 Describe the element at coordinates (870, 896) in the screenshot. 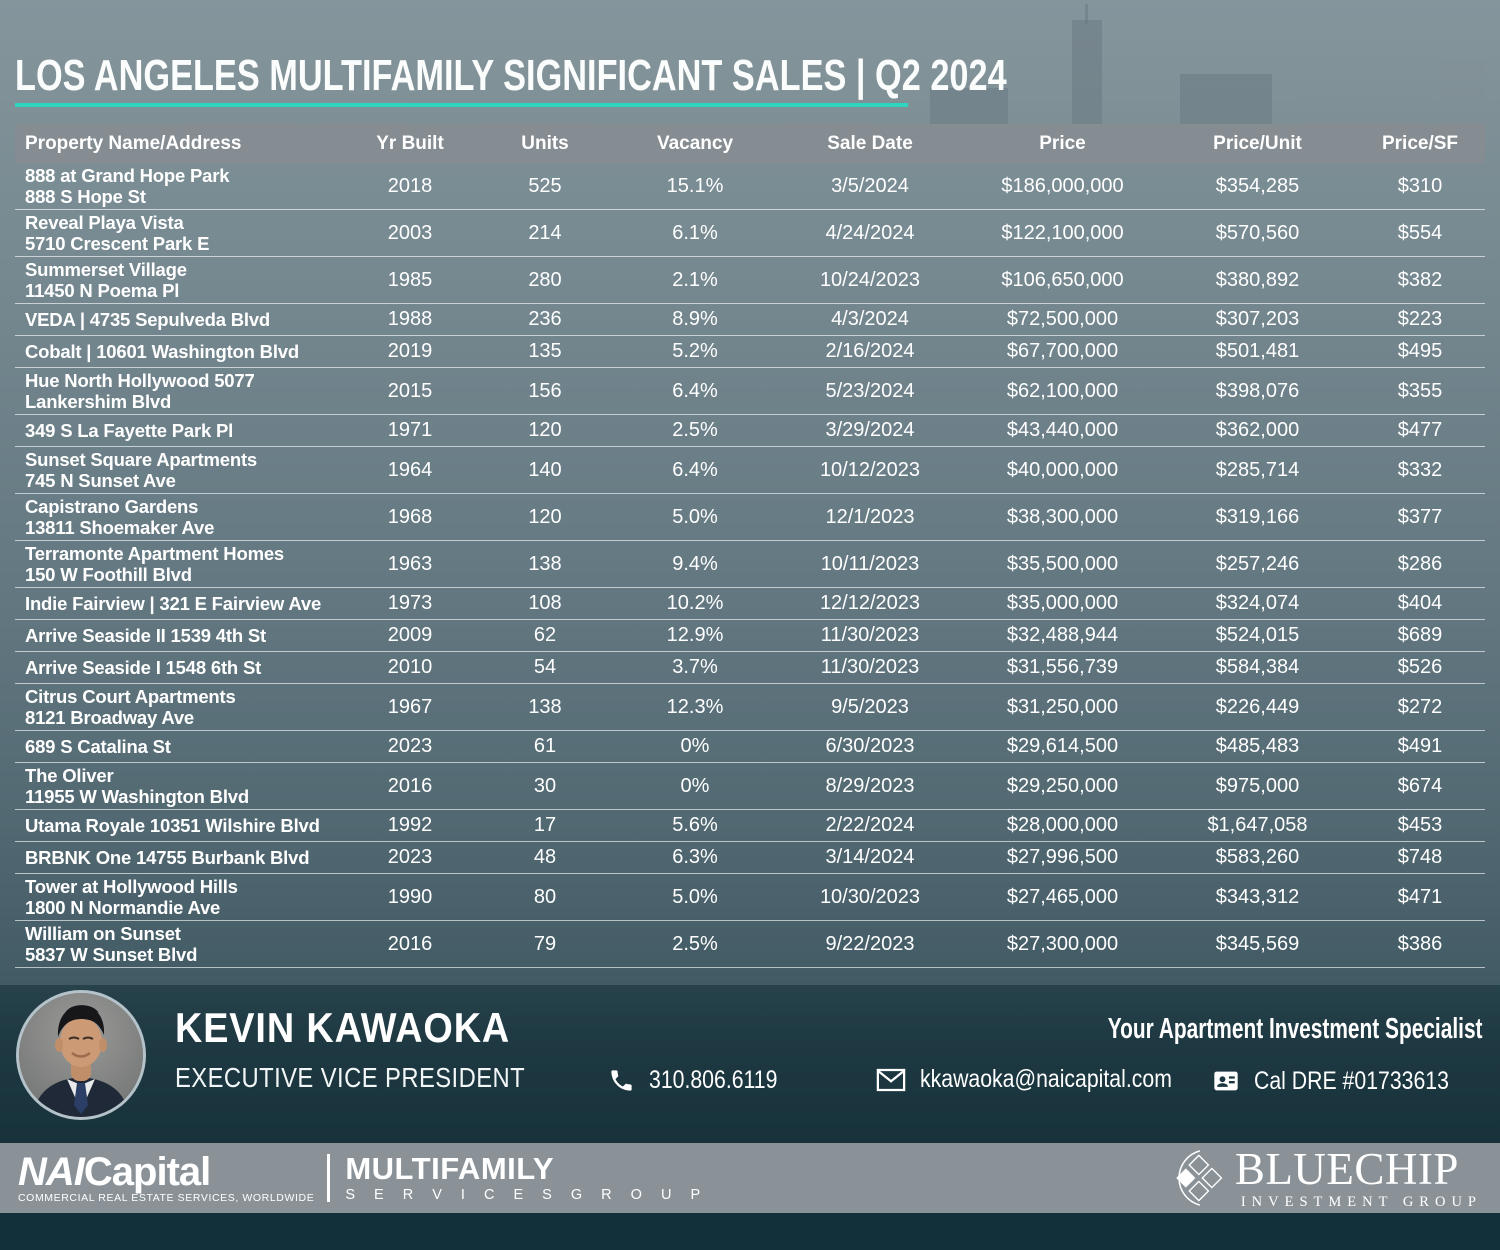

I see `cell-sale-date: 10/30/2023` at that location.